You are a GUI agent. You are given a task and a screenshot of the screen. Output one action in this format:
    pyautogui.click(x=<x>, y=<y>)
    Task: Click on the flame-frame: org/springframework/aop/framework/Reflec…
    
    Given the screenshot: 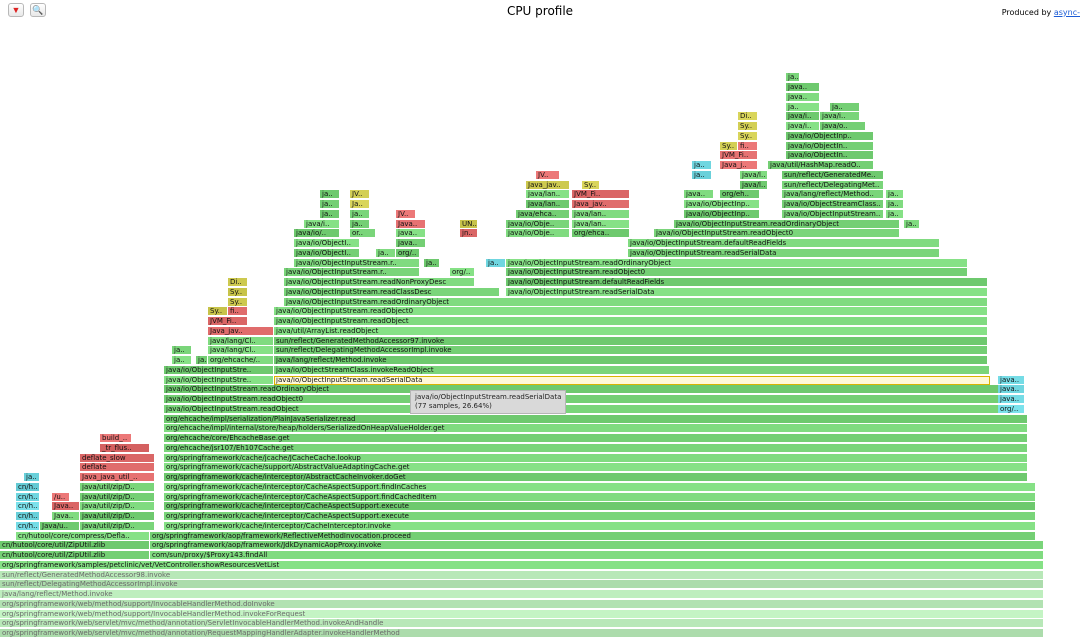 What is the action you would take?
    pyautogui.click(x=593, y=536)
    